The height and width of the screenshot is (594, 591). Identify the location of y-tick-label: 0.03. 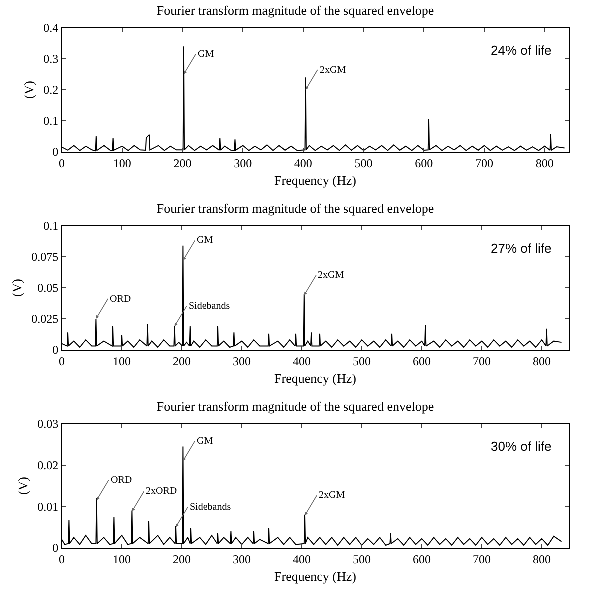
(48, 424).